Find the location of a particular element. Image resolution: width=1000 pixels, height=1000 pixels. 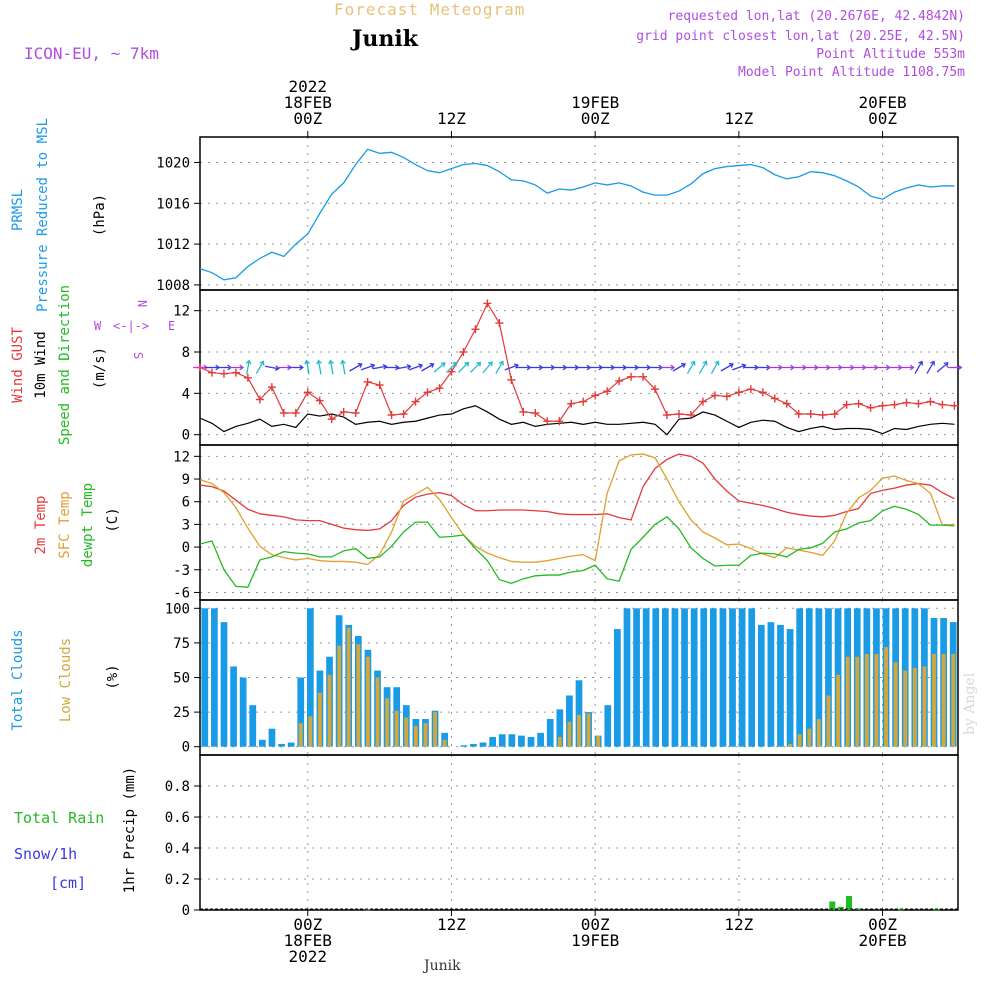

precip-unit-label: 1hr Precip (mm) is located at coordinates (130, 830).